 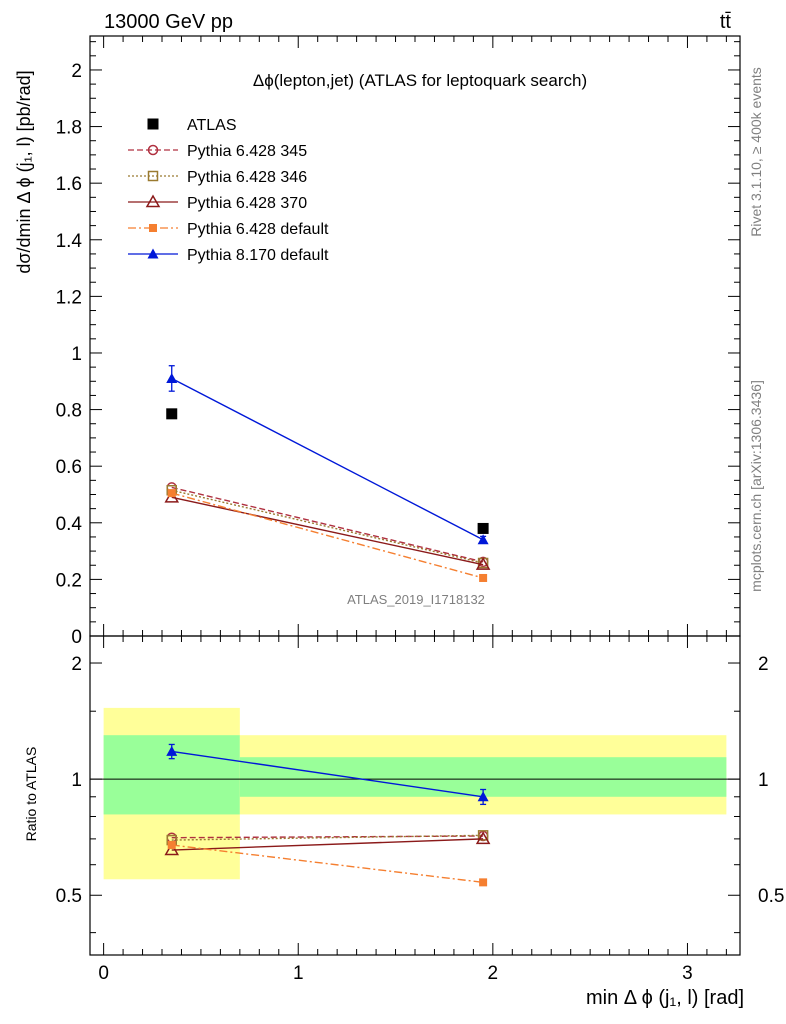 I want to click on x-axis-label: min Δ ϕ (j₁, l) [rad], so click(x=665, y=998).